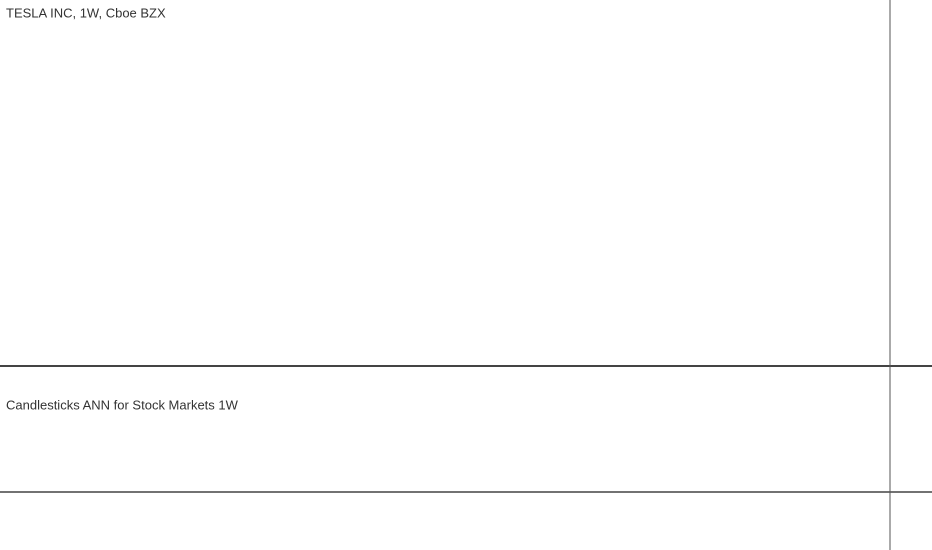 The height and width of the screenshot is (550, 932). Describe the element at coordinates (86, 12) in the screenshot. I see `chart-title: TESLA INC, 1W, Cboe BZX` at that location.